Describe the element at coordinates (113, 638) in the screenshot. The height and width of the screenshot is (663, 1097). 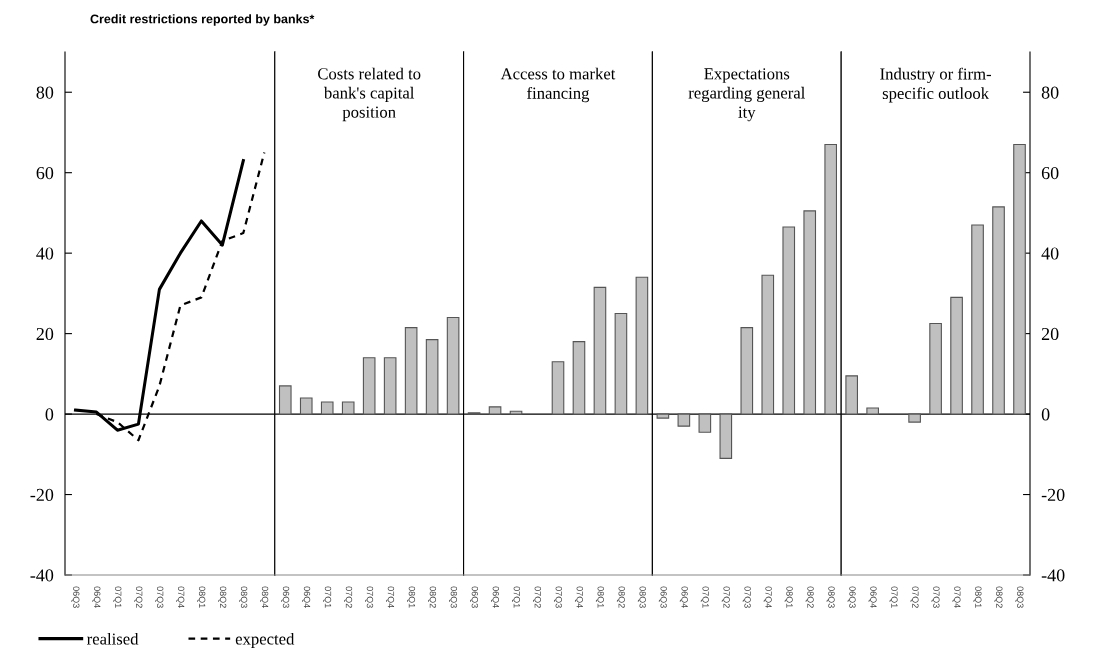
I see `legend-label: realised` at that location.